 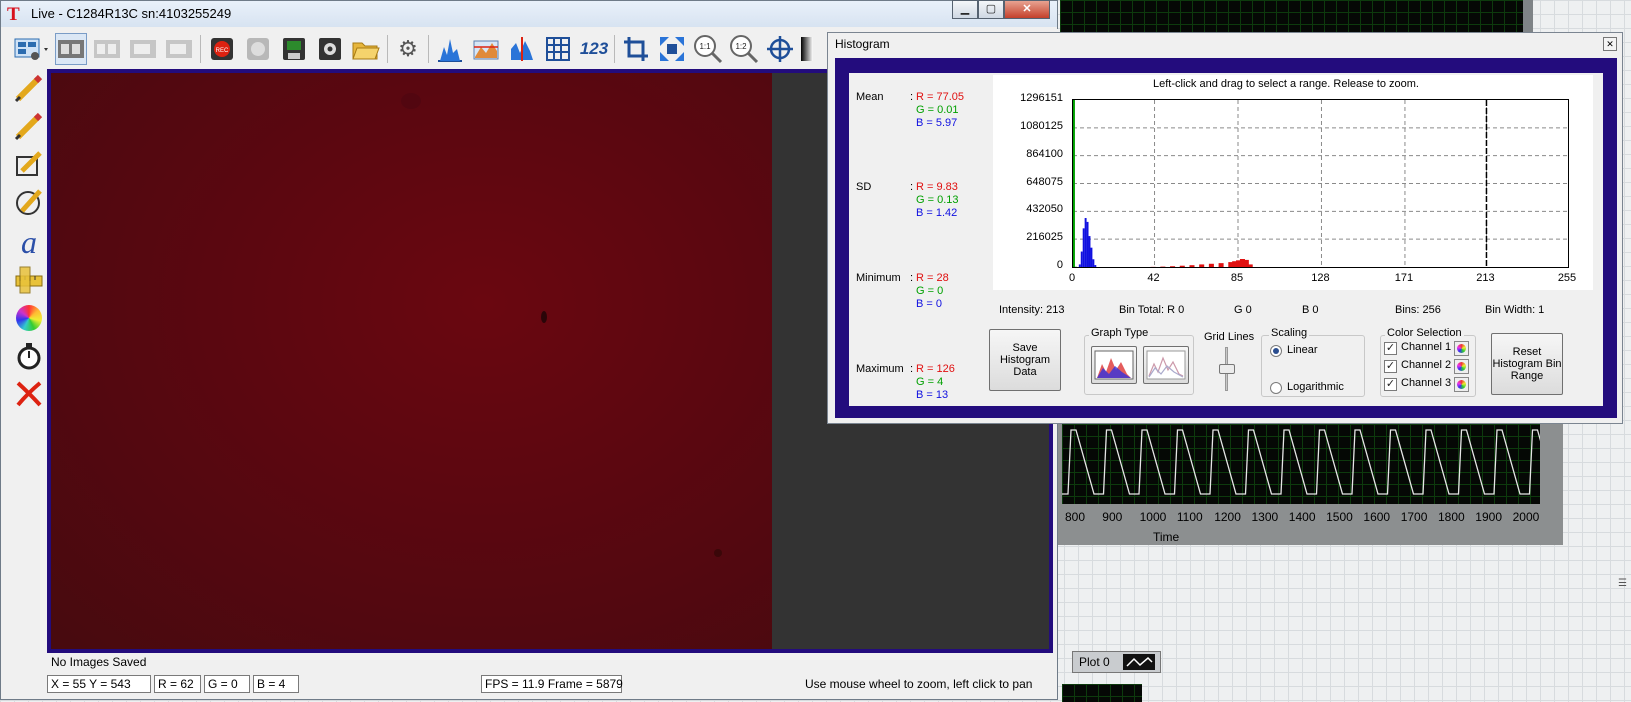 What do you see at coordinates (179, 49) in the screenshot?
I see `filmstrip-import-icon` at bounding box center [179, 49].